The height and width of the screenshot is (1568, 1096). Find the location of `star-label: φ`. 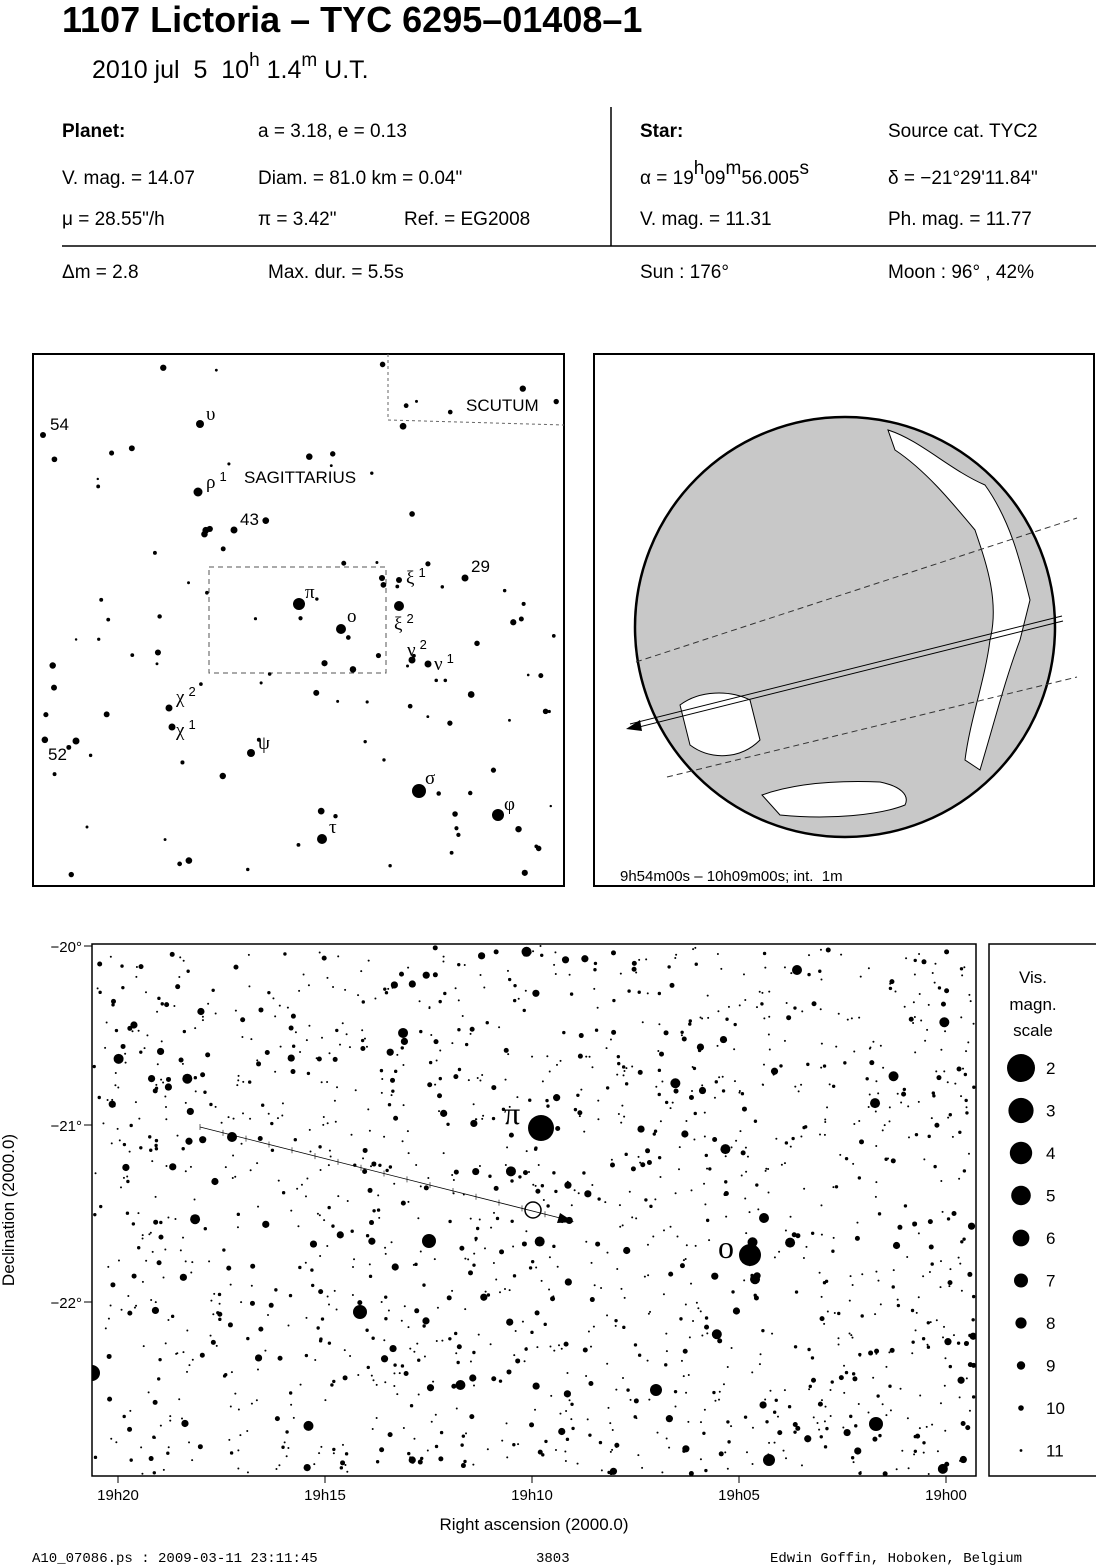

star-label: φ is located at coordinates (509, 804).